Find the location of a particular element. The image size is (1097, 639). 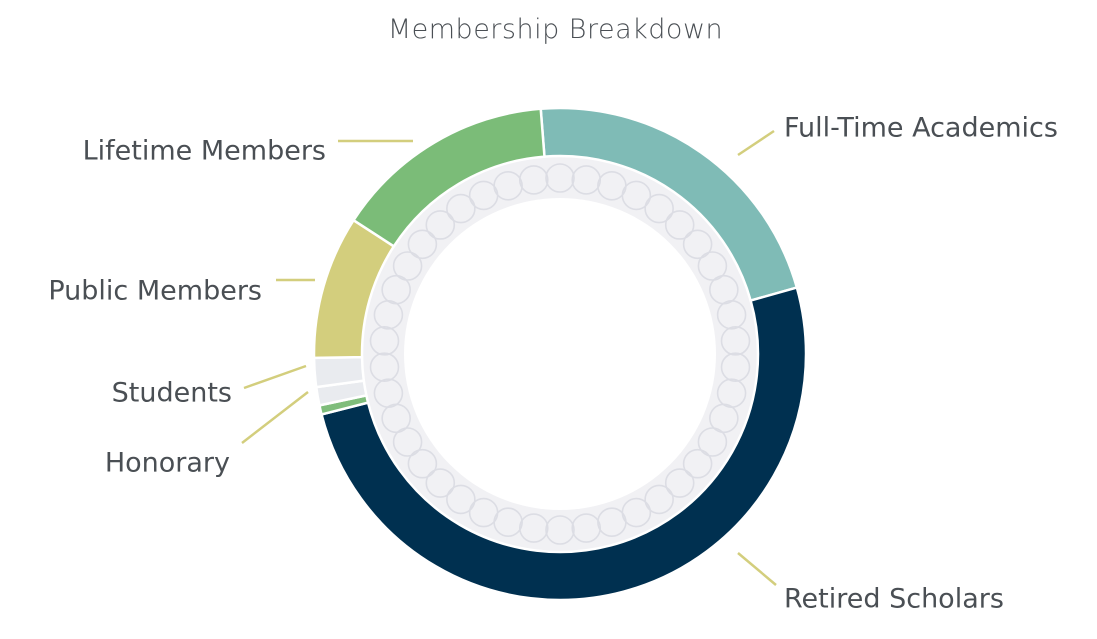

chart-title: Membership Breakdown is located at coordinates (555, 29).